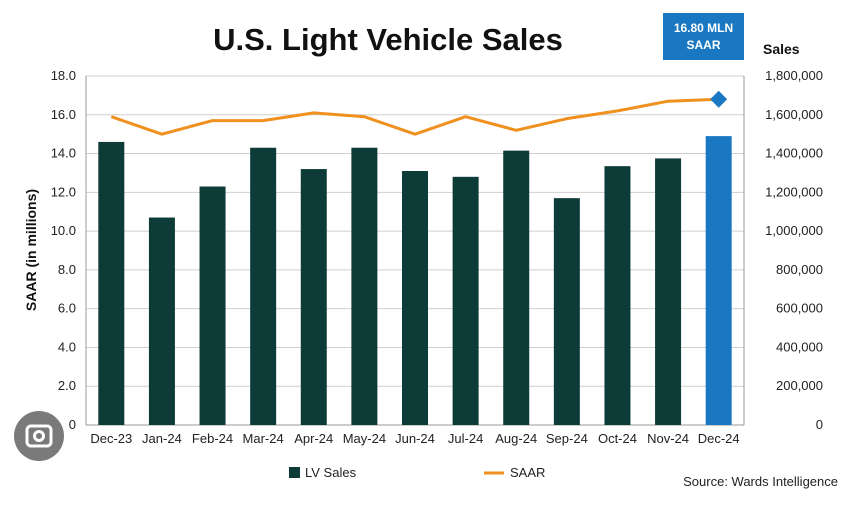 The height and width of the screenshot is (508, 850). I want to click on y2-tick-label: 200,000, so click(799, 385).